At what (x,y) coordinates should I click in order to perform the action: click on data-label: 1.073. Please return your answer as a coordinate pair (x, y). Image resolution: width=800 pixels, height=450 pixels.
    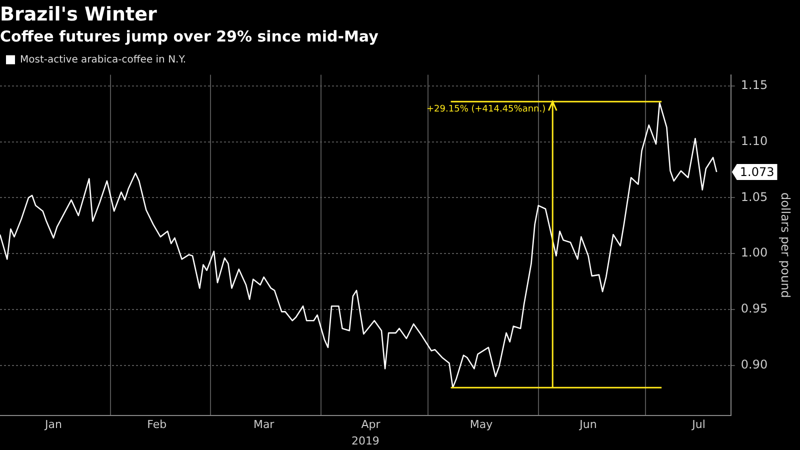
    Looking at the image, I should click on (757, 172).